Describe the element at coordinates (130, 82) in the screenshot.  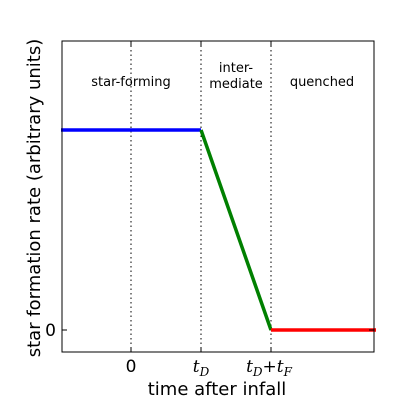
I see `region-label-star-forming: star-forming` at that location.